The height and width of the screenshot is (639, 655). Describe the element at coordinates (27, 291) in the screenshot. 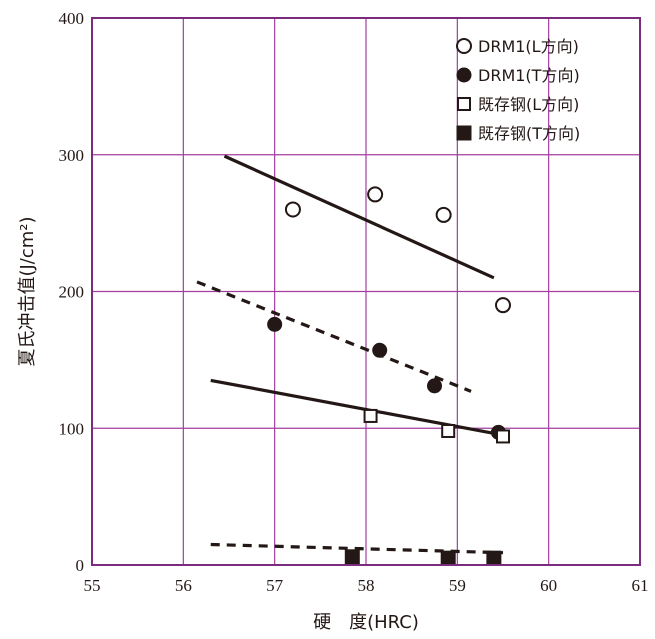

I see `y-axis-label: 夏氏冲击值(J/cm²)` at that location.